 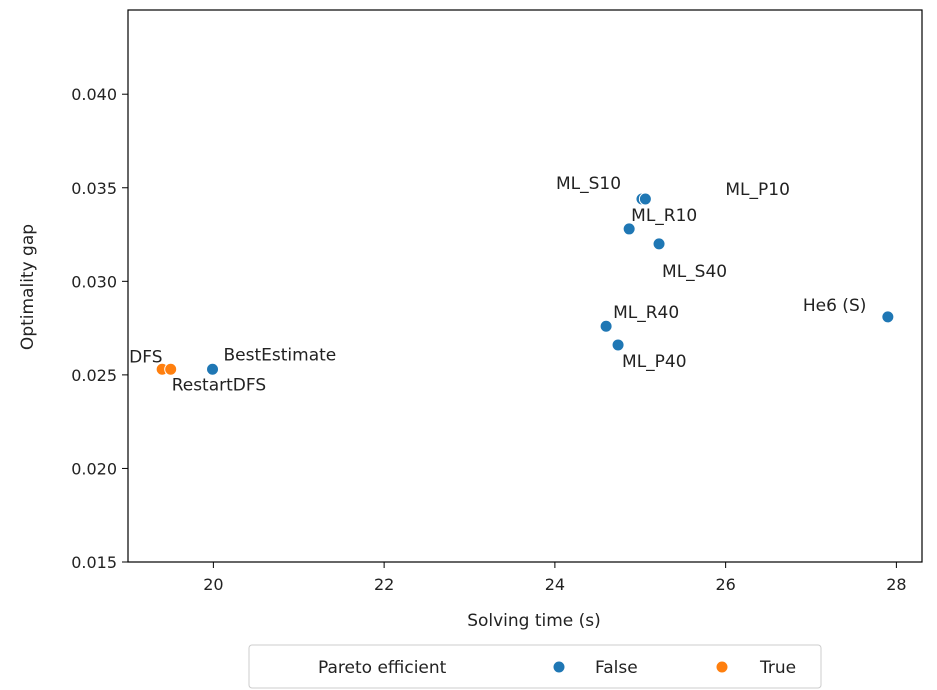 What do you see at coordinates (382, 668) in the screenshot?
I see `legend-title: Pareto efficient` at bounding box center [382, 668].